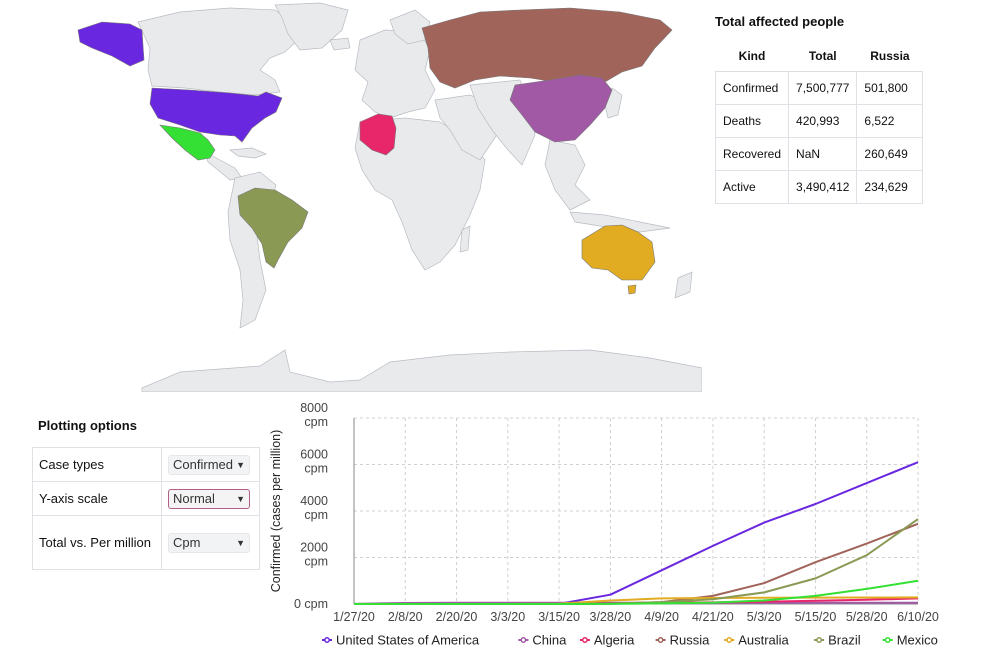 The width and height of the screenshot is (1000, 670). I want to click on indonesia-region, so click(620, 222).